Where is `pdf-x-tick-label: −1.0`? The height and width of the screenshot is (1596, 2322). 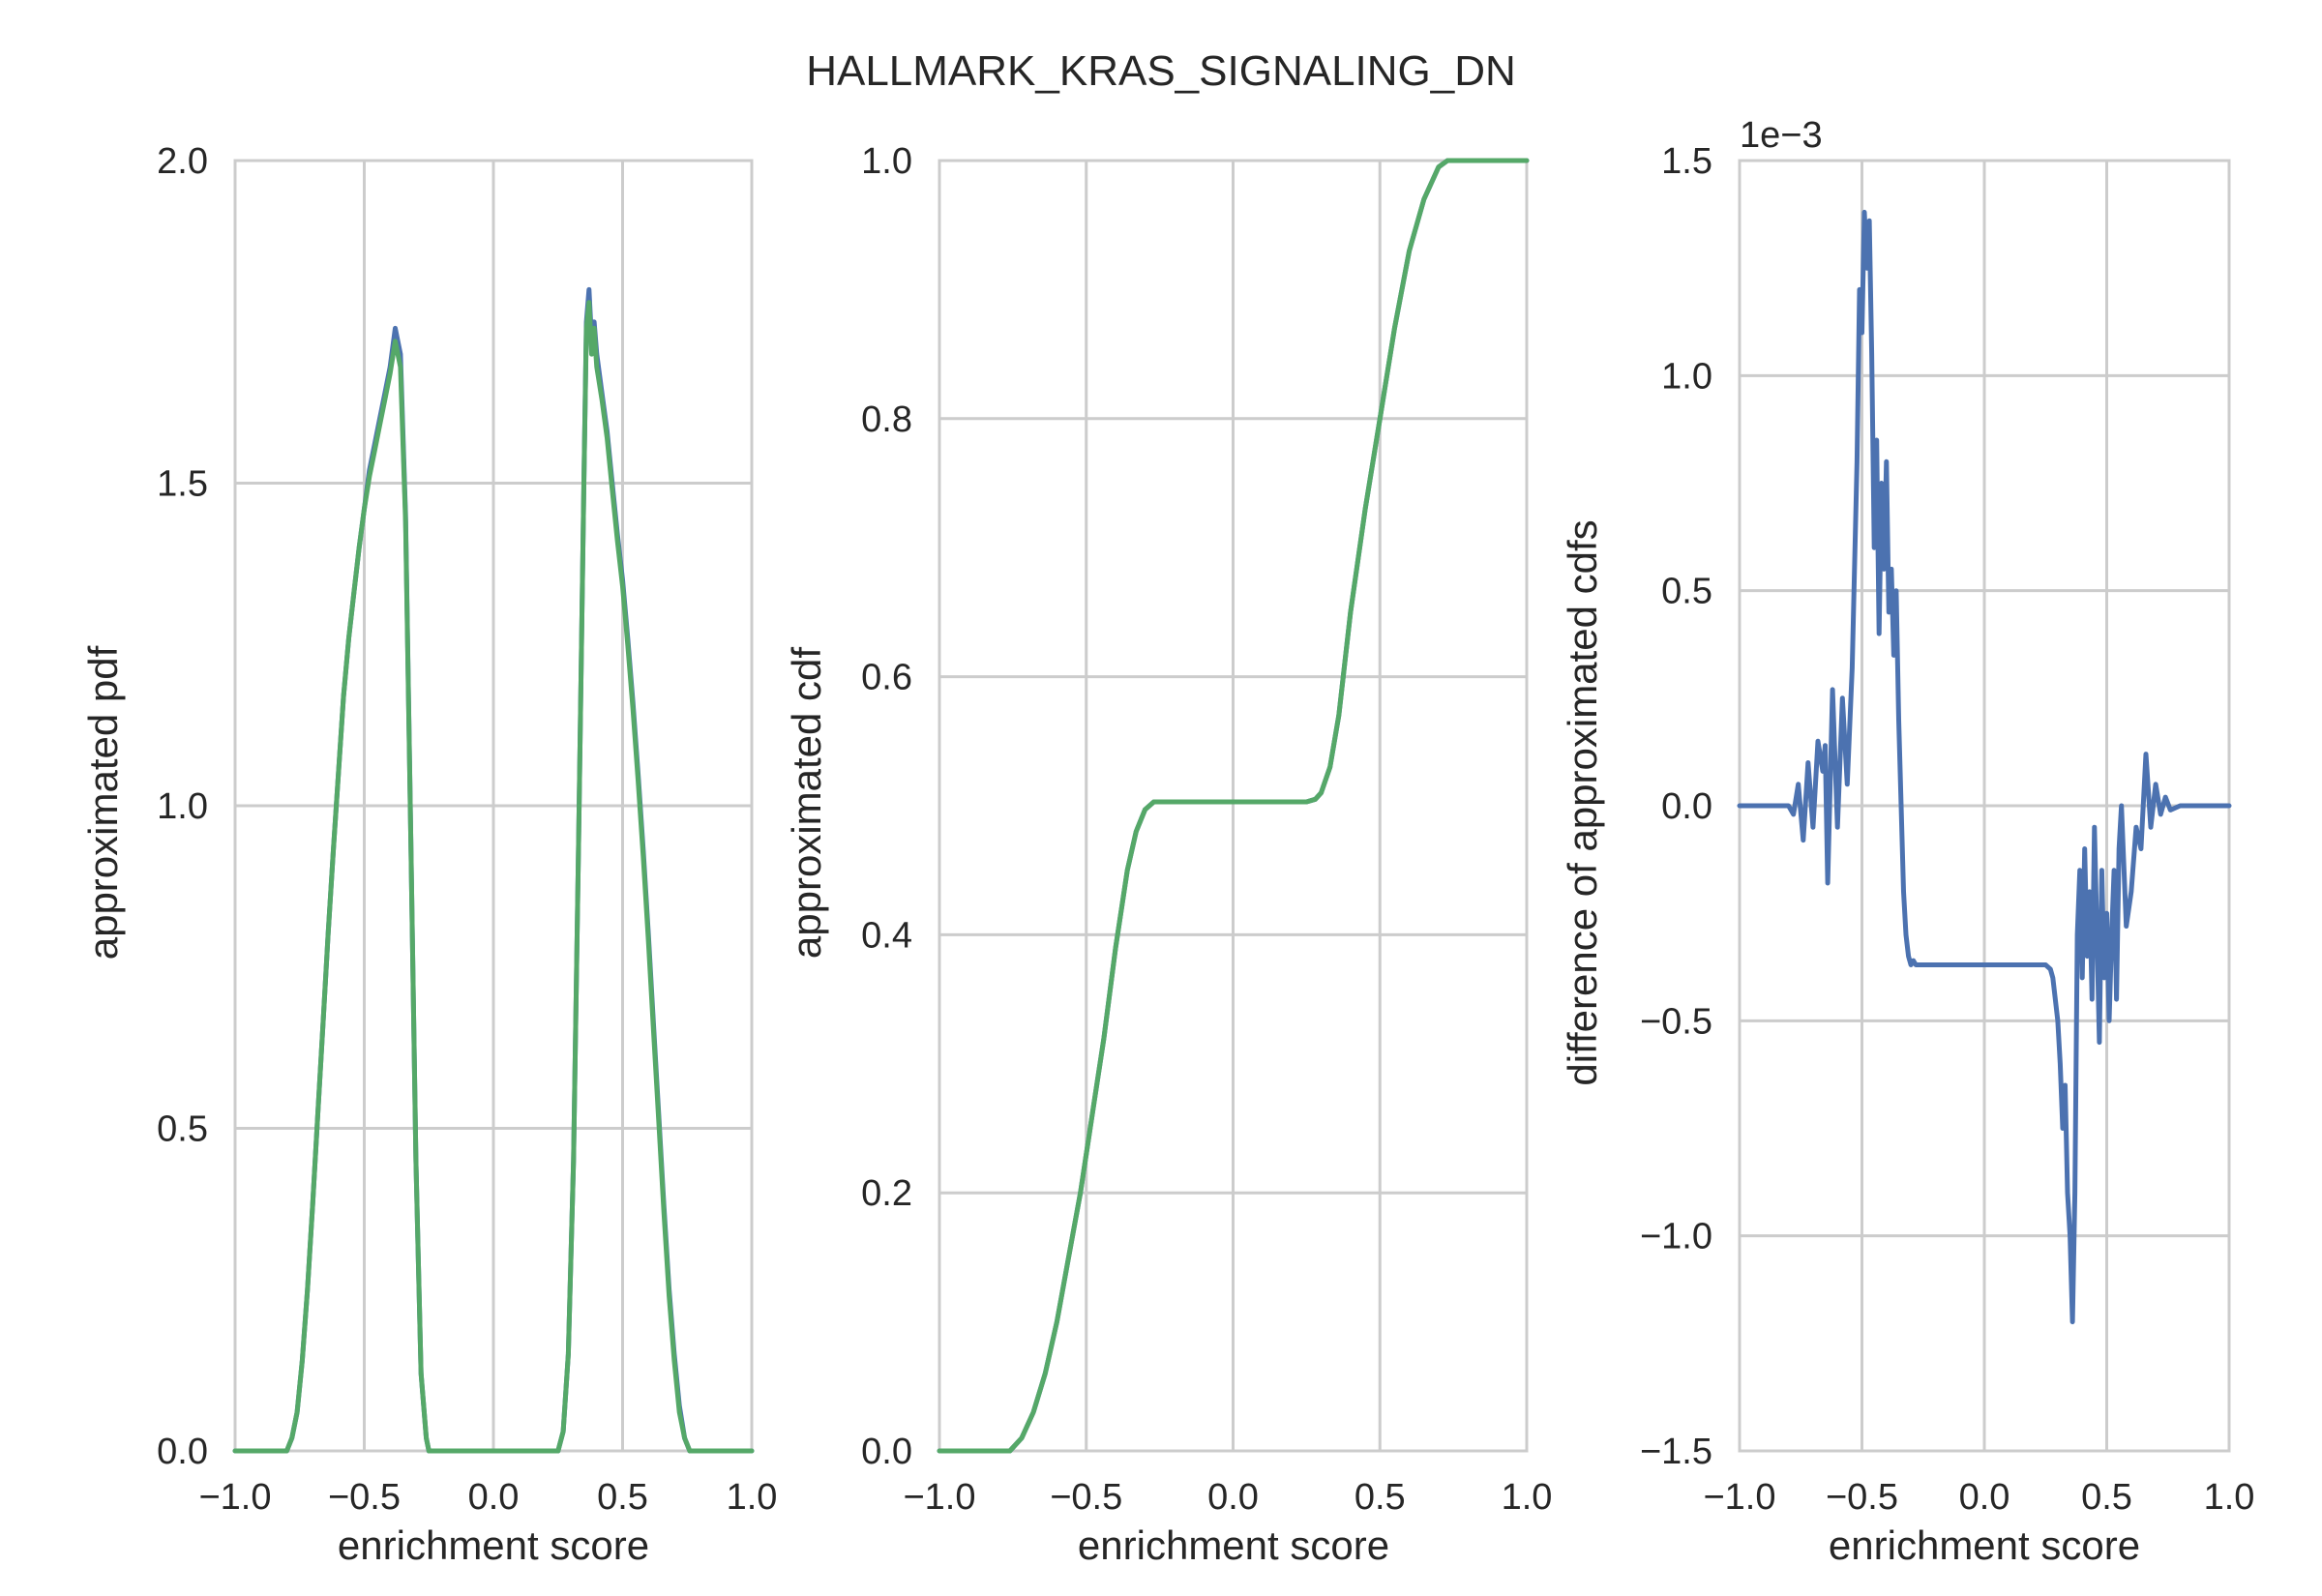
pdf-x-tick-label: −1.0 is located at coordinates (234, 1497).